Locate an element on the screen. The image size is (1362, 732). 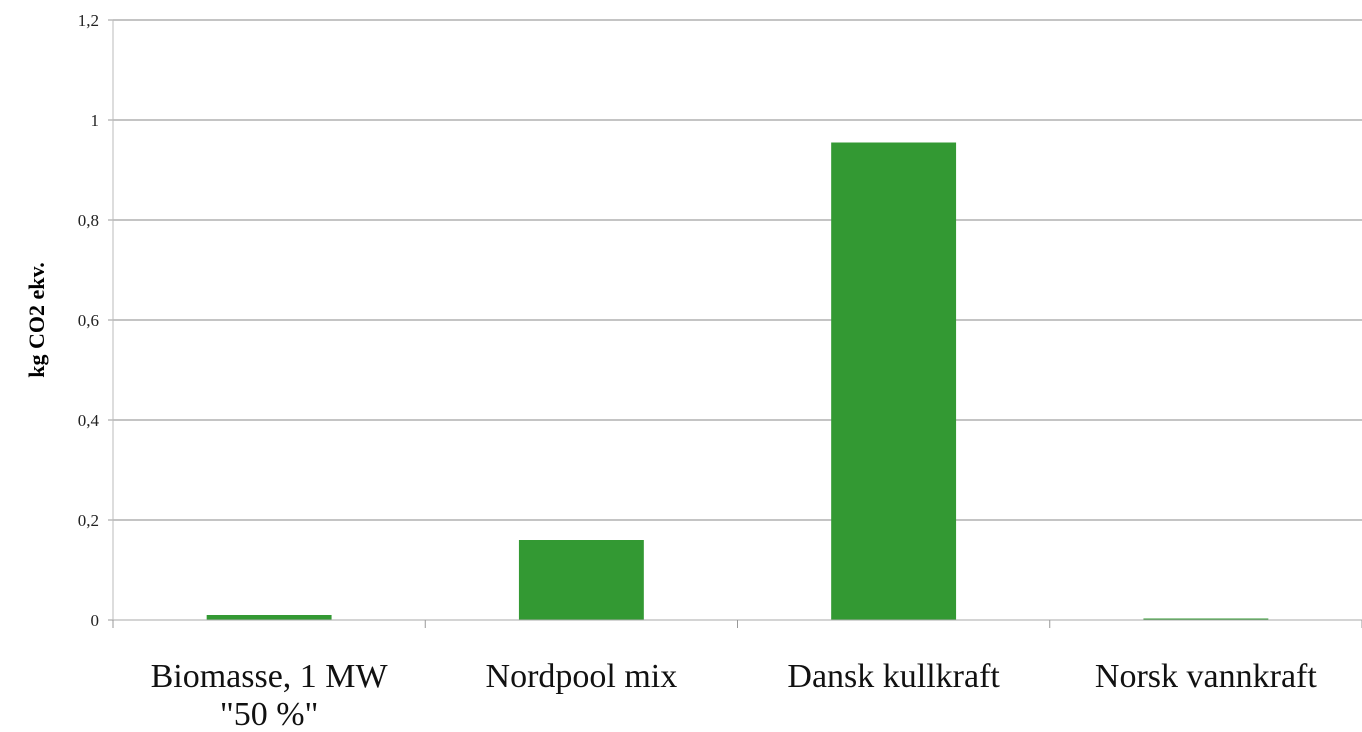
y-tick-label: 1 is located at coordinates (95, 120).